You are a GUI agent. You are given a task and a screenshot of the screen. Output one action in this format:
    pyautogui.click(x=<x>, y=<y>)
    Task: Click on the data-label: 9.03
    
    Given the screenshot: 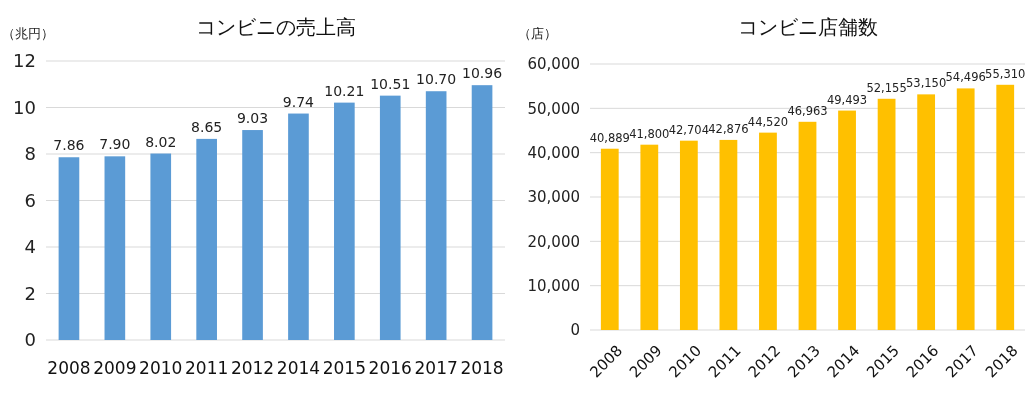 What is the action you would take?
    pyautogui.click(x=252, y=118)
    